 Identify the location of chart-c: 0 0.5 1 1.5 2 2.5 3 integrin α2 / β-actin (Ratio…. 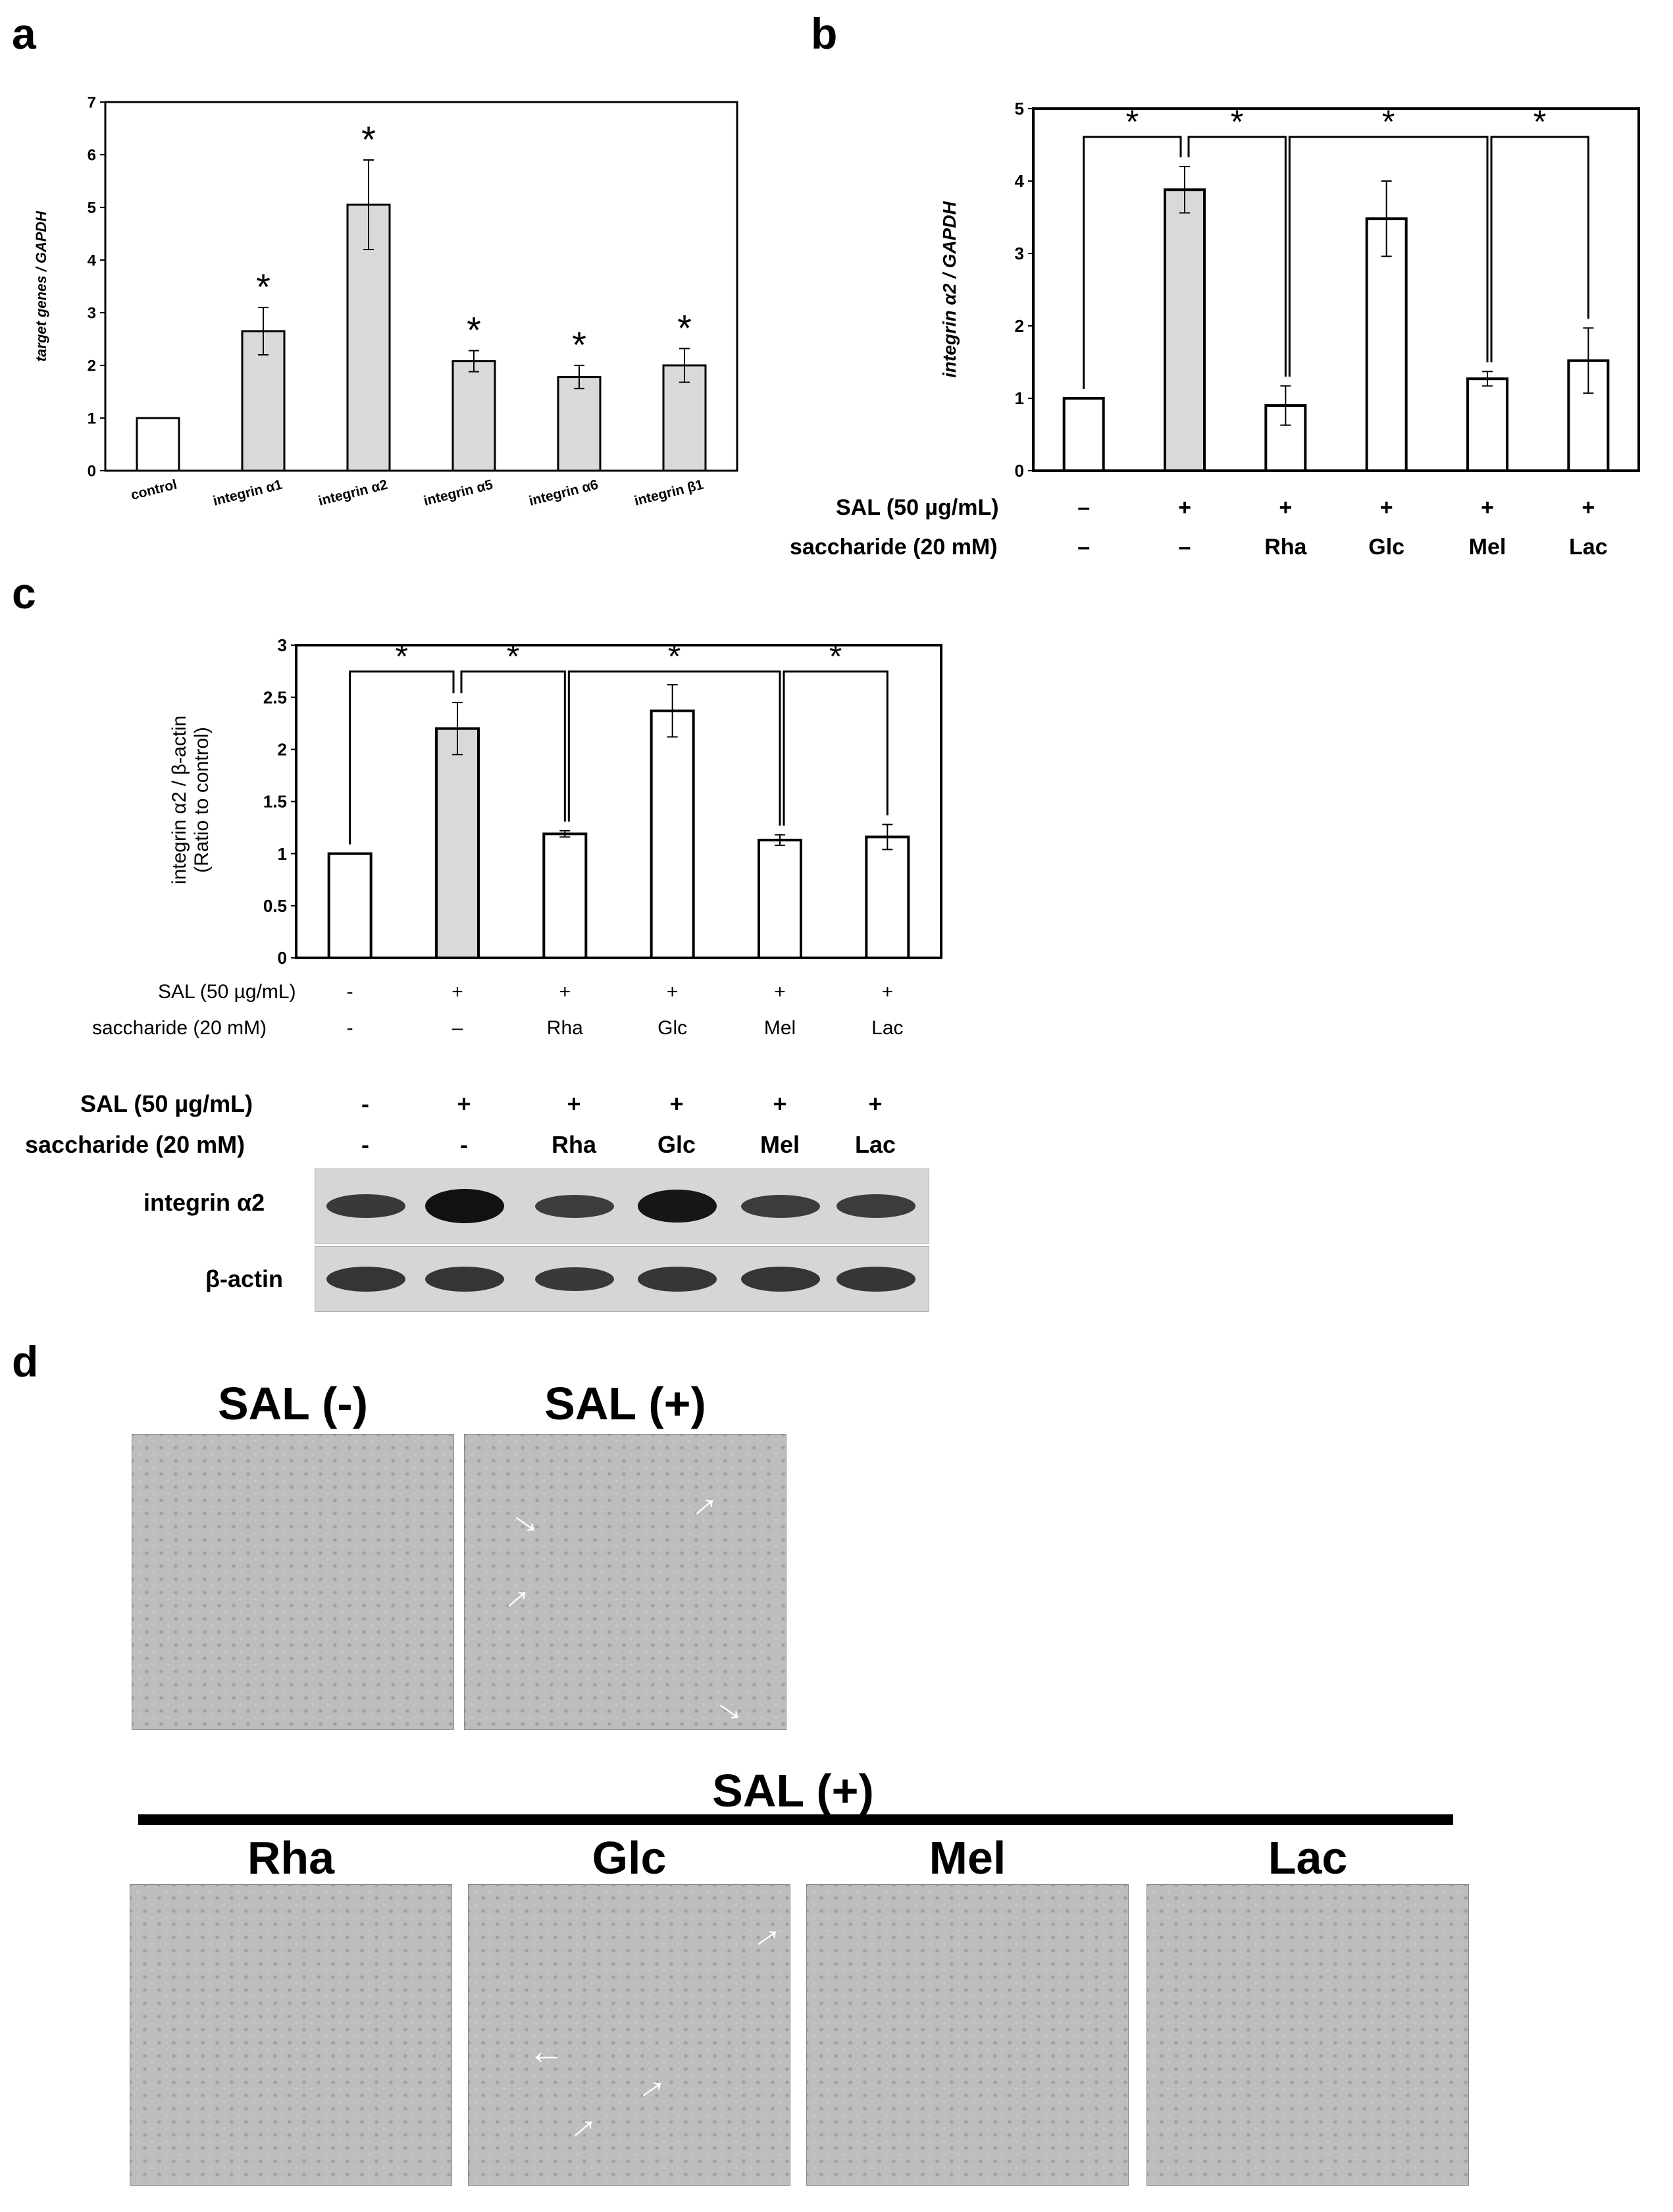
(555, 801).